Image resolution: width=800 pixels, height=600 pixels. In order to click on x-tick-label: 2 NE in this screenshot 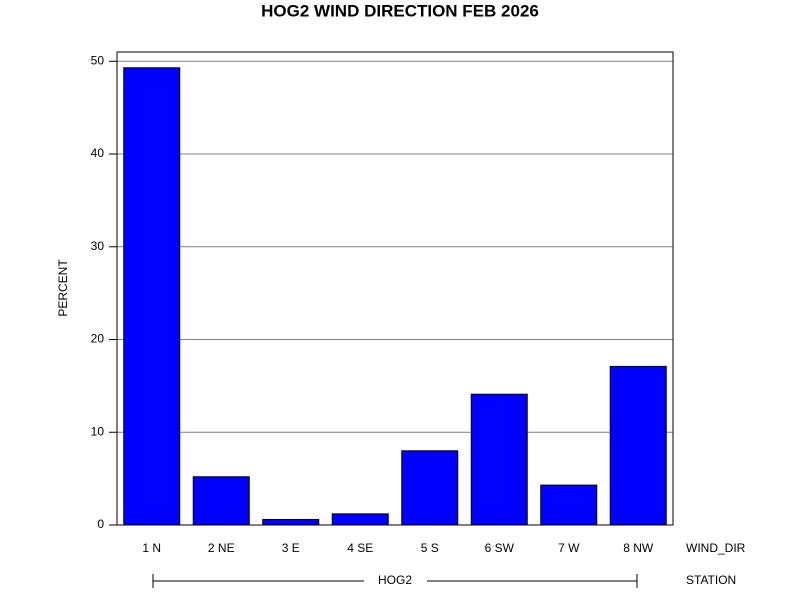, I will do `click(221, 548)`.